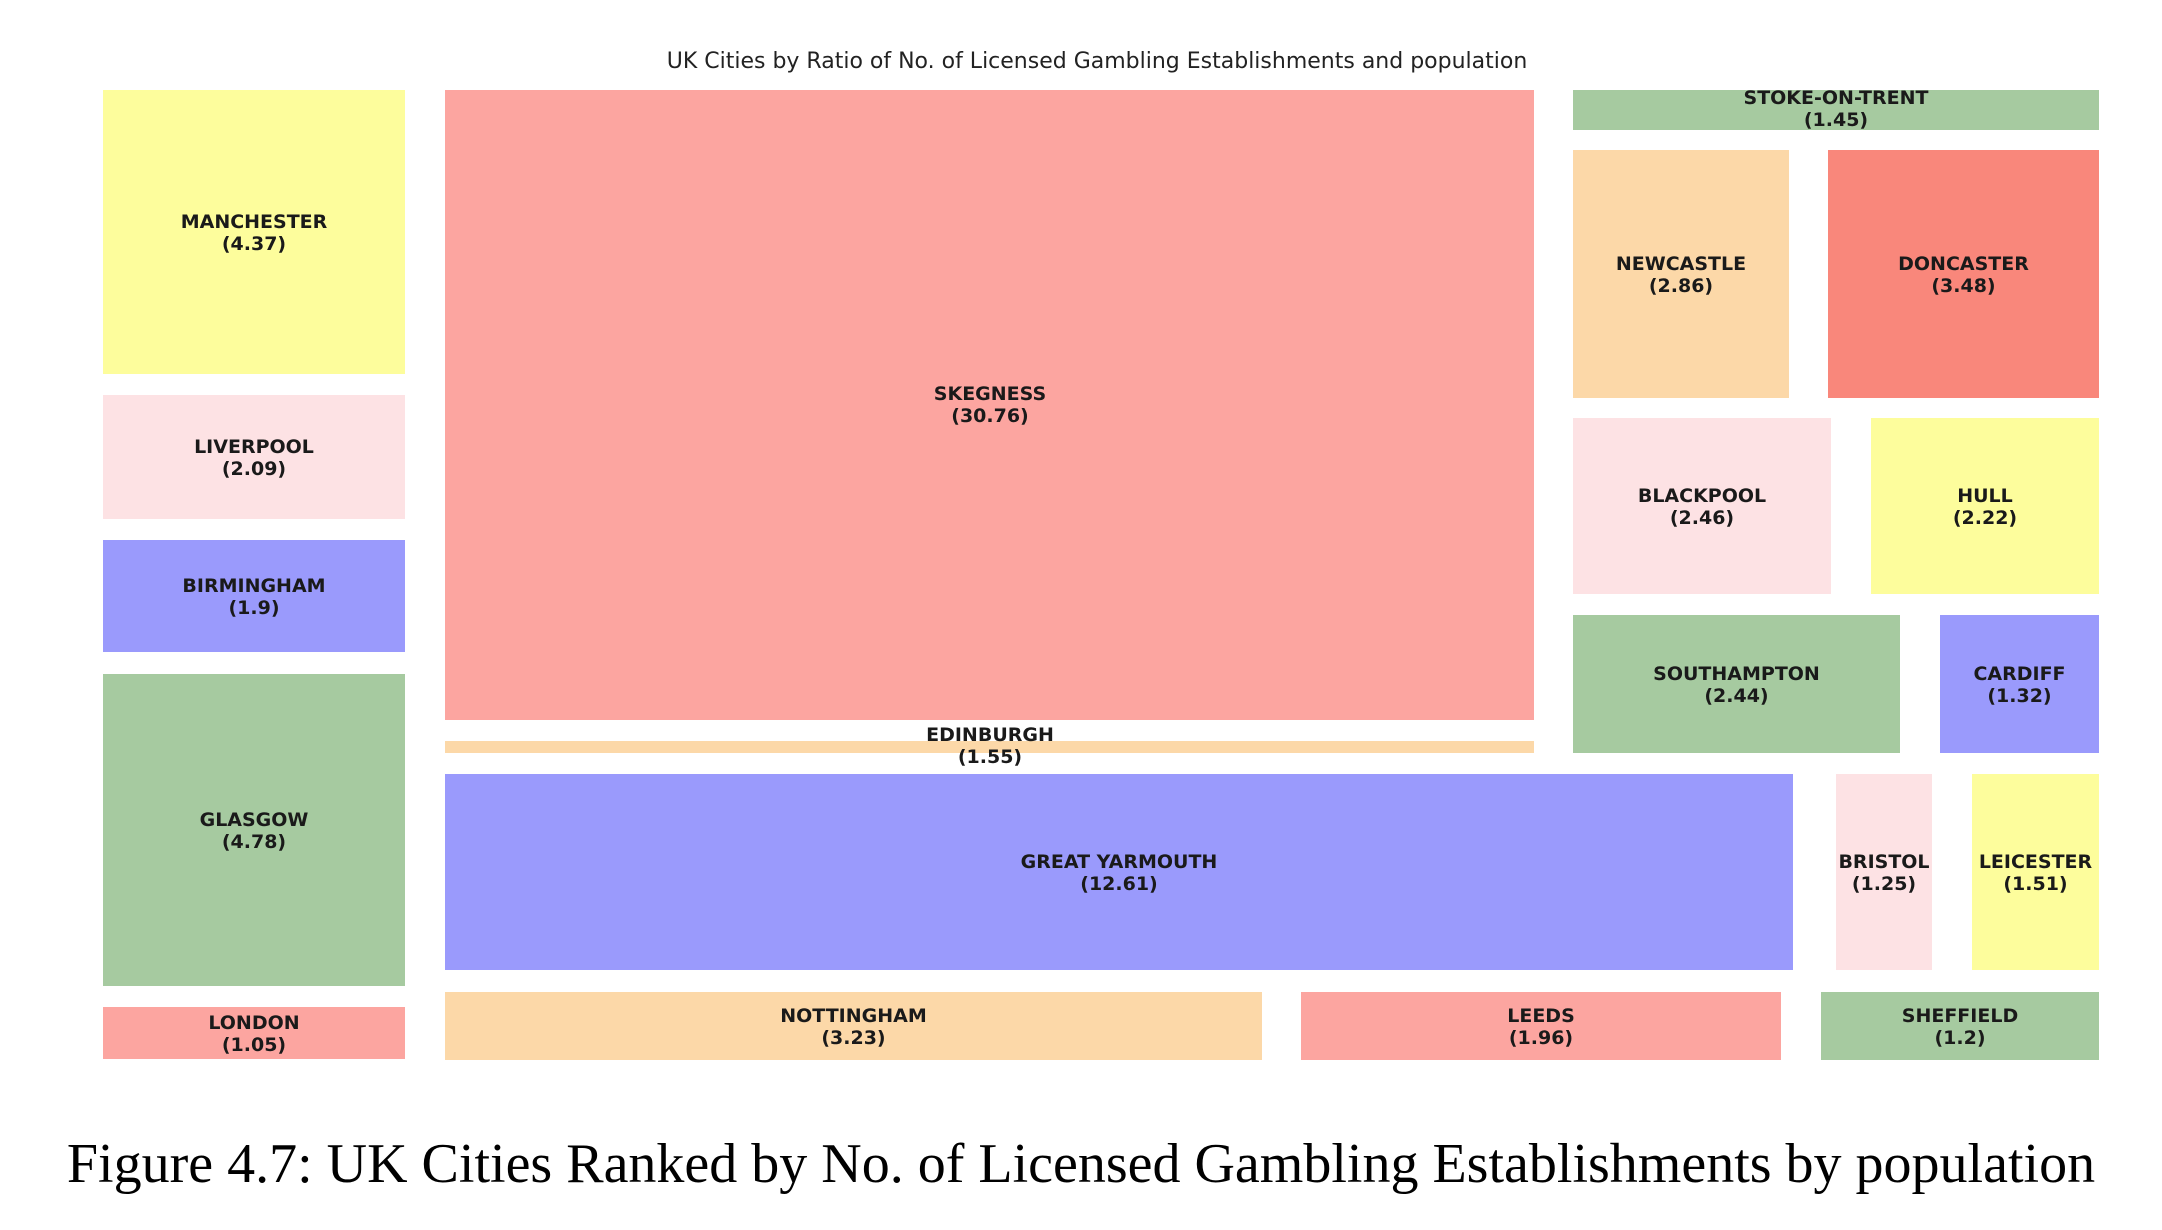 The width and height of the screenshot is (2162, 1230). I want to click on treemap-cell-manchester: MANCHESTER(4.37), so click(254, 232).